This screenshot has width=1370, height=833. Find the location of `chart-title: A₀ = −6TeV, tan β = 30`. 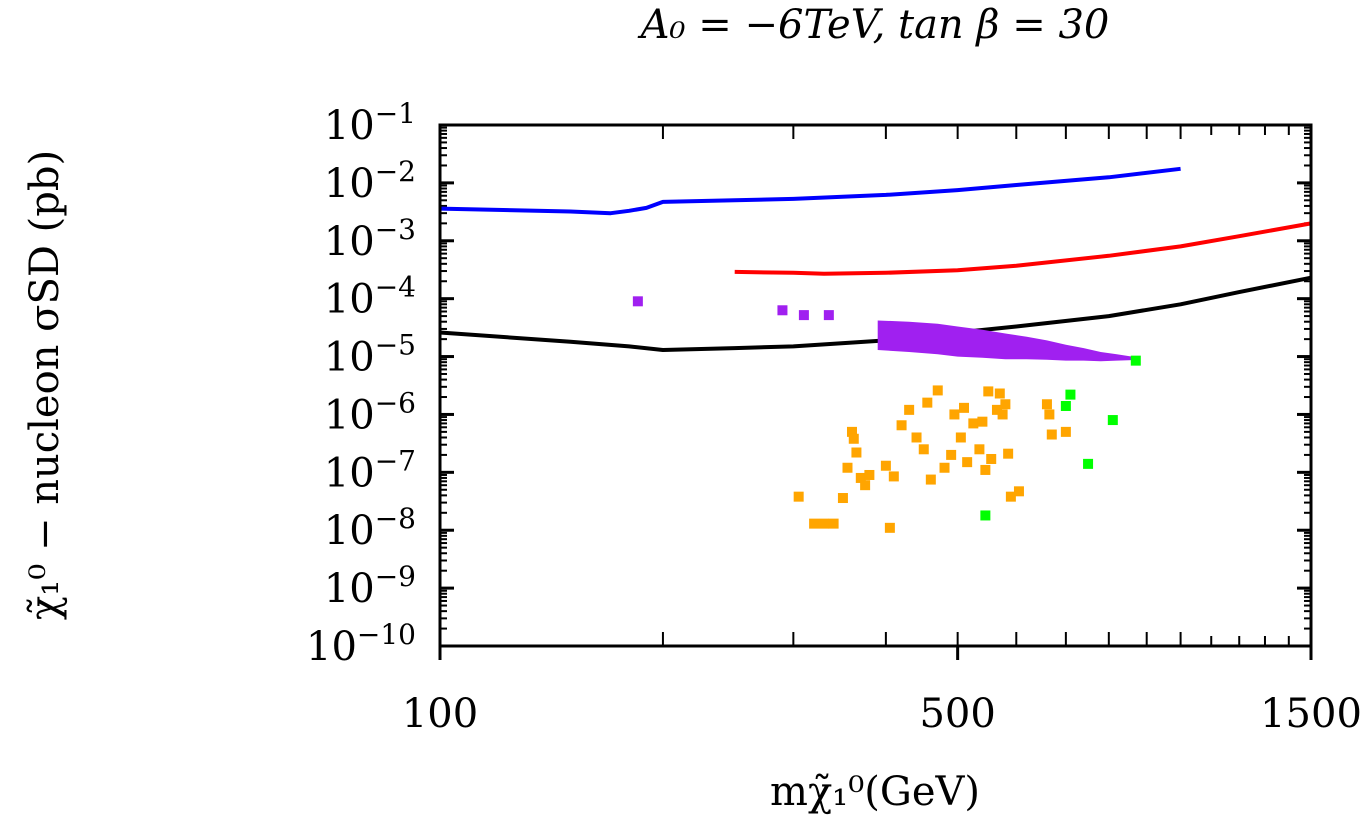

chart-title: A₀ = −6TeV, tan β = 30 is located at coordinates (873, 25).